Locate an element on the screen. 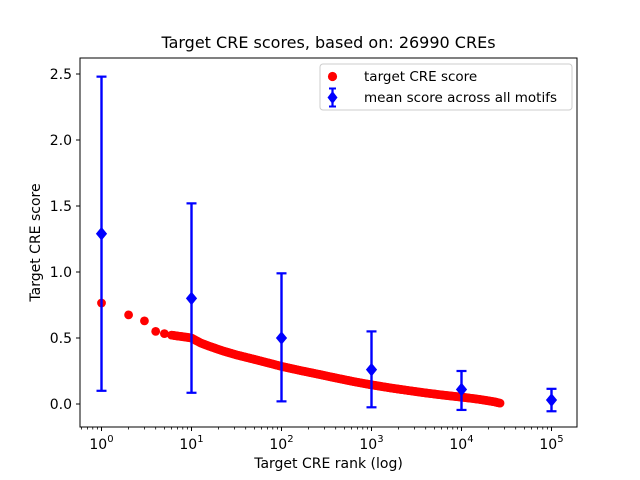 The width and height of the screenshot is (640, 480). svg-text: 1.5 is located at coordinates (61, 207).